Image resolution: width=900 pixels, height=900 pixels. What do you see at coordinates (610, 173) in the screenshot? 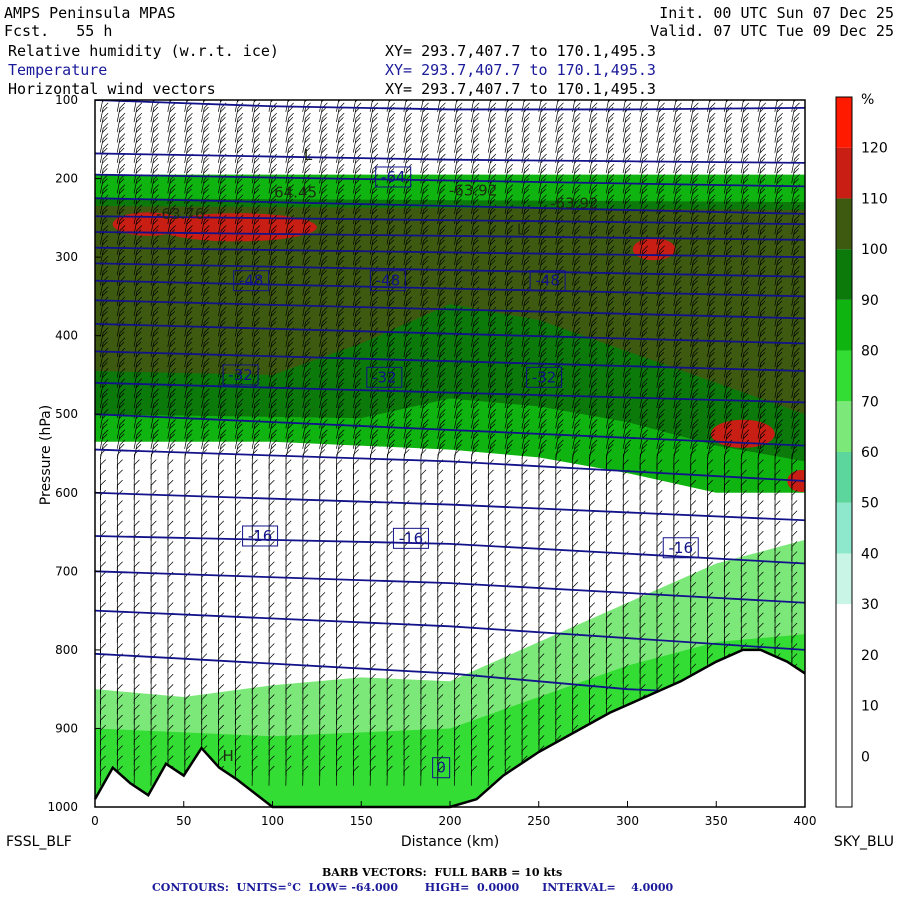
I see `wind-barb-2017` at bounding box center [610, 173].